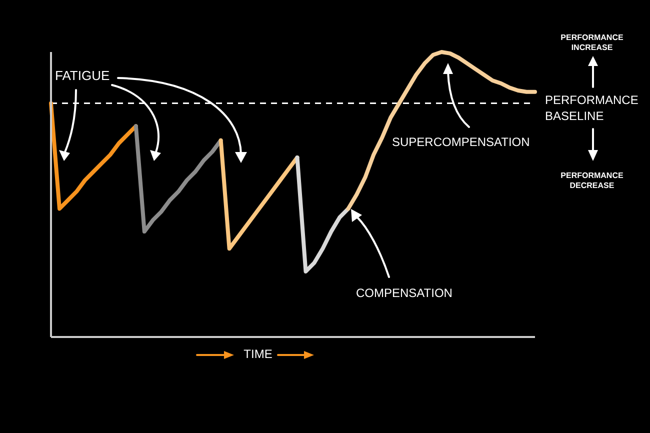 This screenshot has height=433, width=650. Describe the element at coordinates (461, 142) in the screenshot. I see `annotation: SUPERCOMPENSATION` at that location.